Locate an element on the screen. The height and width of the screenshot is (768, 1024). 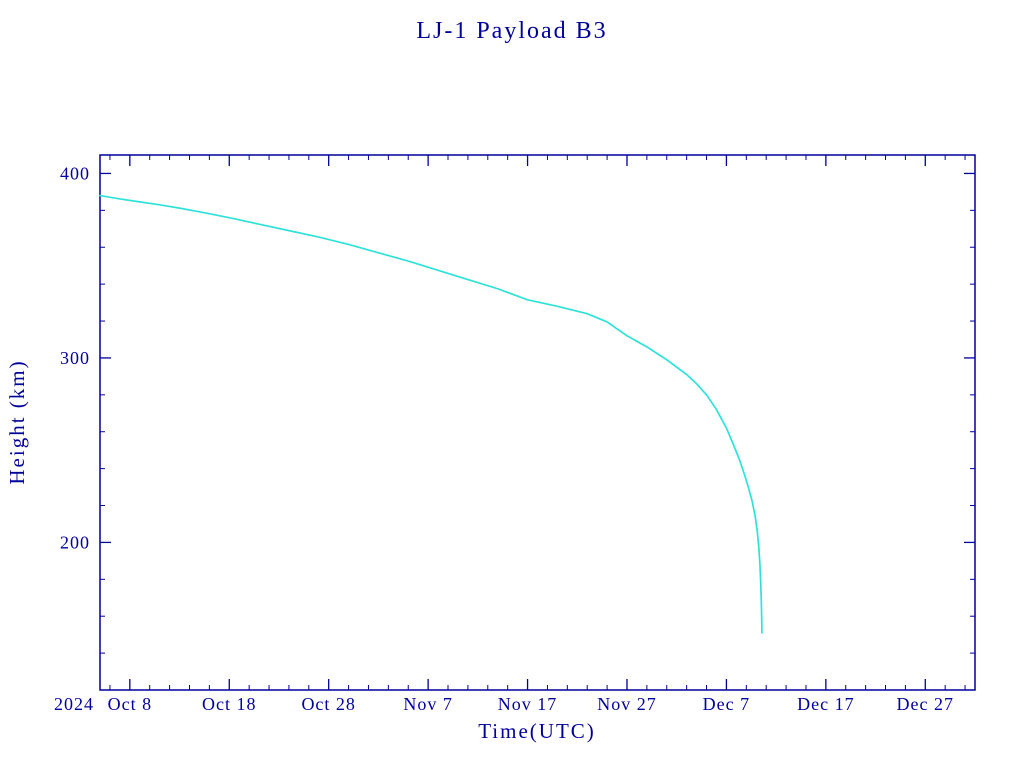
x-tick-label: Oct 18 is located at coordinates (229, 704).